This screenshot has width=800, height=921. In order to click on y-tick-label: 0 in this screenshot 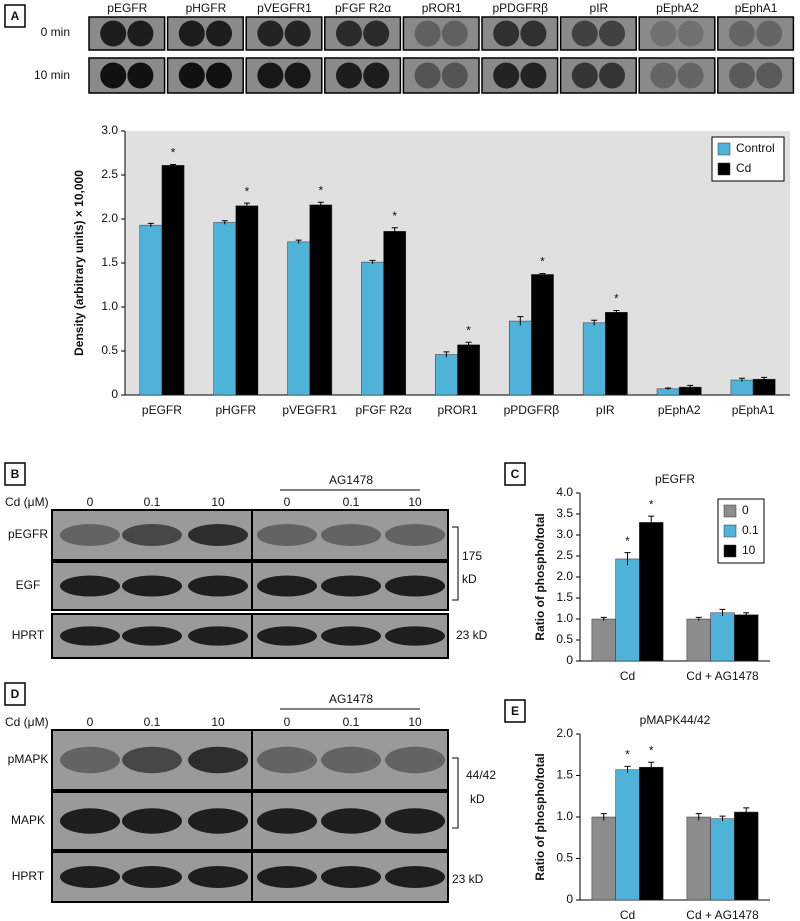, I will do `click(569, 899)`.